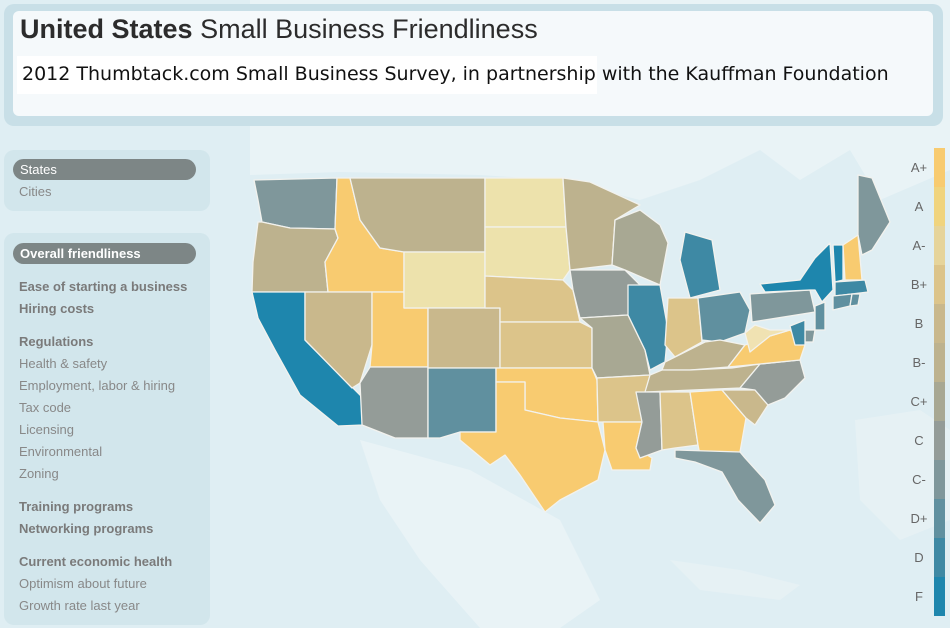 The image size is (950, 628). What do you see at coordinates (855, 300) in the screenshot?
I see `state-rhode-island` at bounding box center [855, 300].